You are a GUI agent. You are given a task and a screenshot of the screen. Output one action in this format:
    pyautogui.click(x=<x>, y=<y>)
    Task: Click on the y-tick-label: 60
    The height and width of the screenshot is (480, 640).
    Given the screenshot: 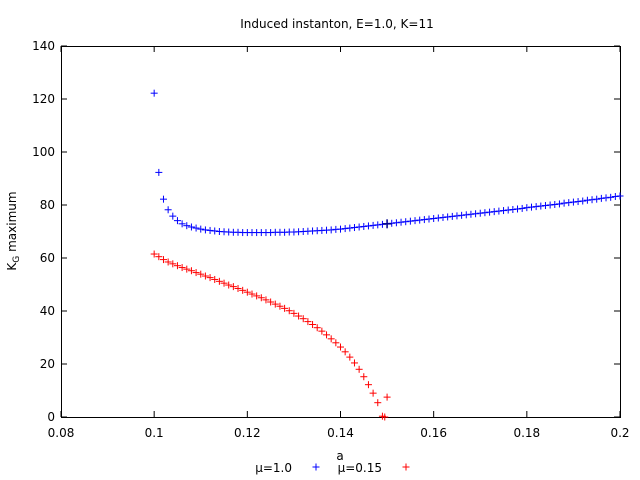 What is the action you would take?
    pyautogui.click(x=47, y=258)
    